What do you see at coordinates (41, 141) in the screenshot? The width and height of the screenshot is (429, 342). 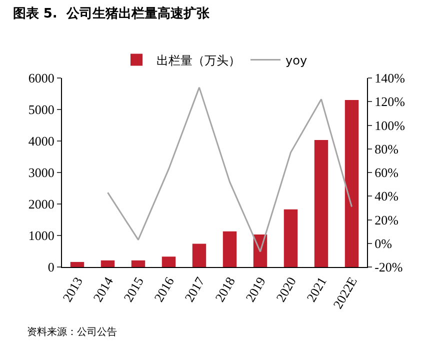 I see `y-tick-label: 4000` at bounding box center [41, 141].